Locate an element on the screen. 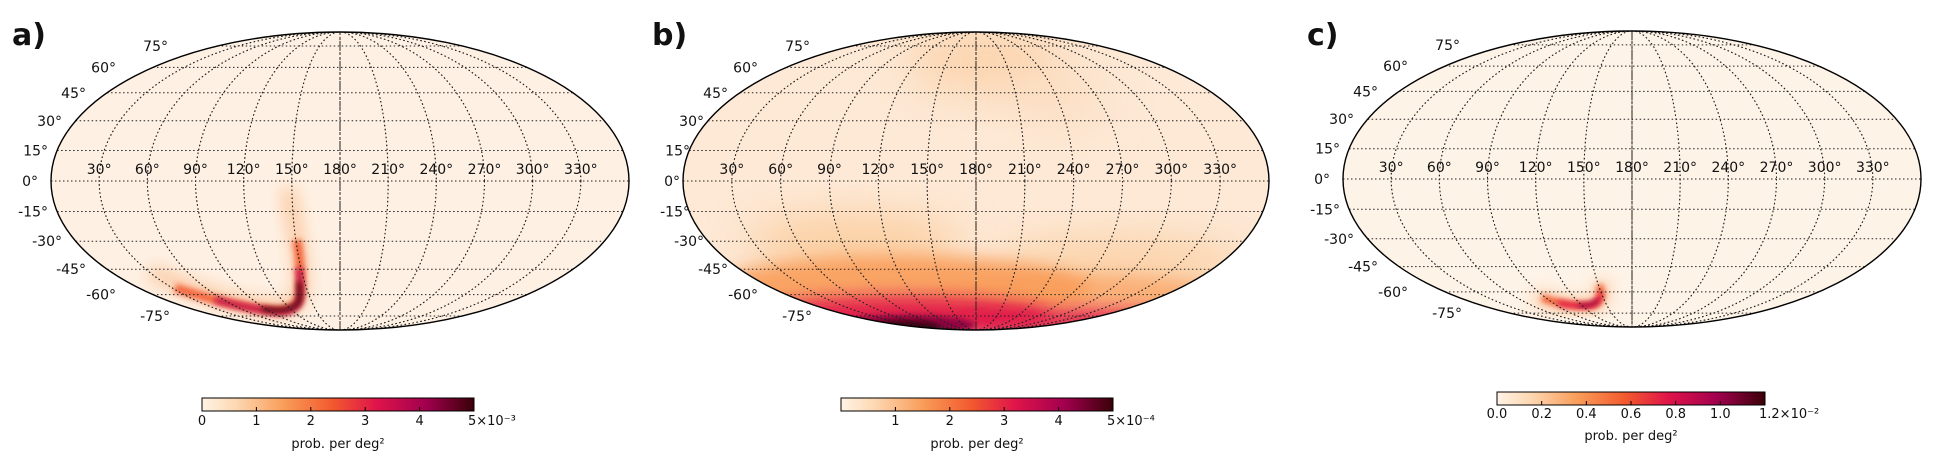  colorbar-ticks: 0.0 0.2 0.4 0.6 0.8 1.0 1.2×10⁻² is located at coordinates (1653, 411).